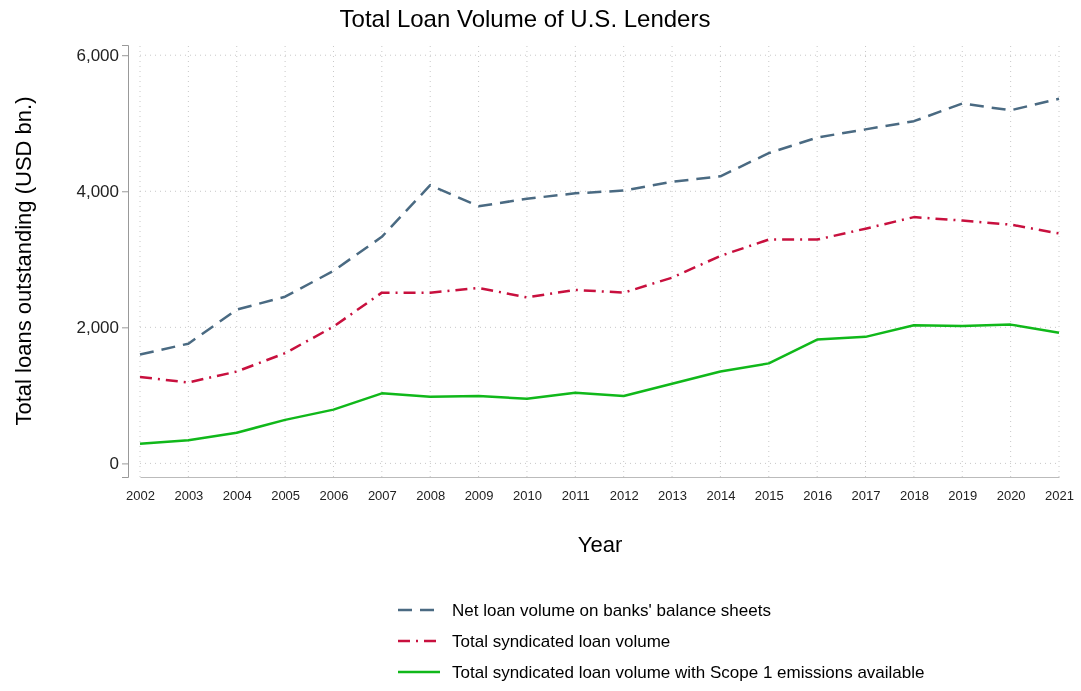 The image size is (1081, 691). I want to click on y-tick-label: 6,000, so click(97, 56).